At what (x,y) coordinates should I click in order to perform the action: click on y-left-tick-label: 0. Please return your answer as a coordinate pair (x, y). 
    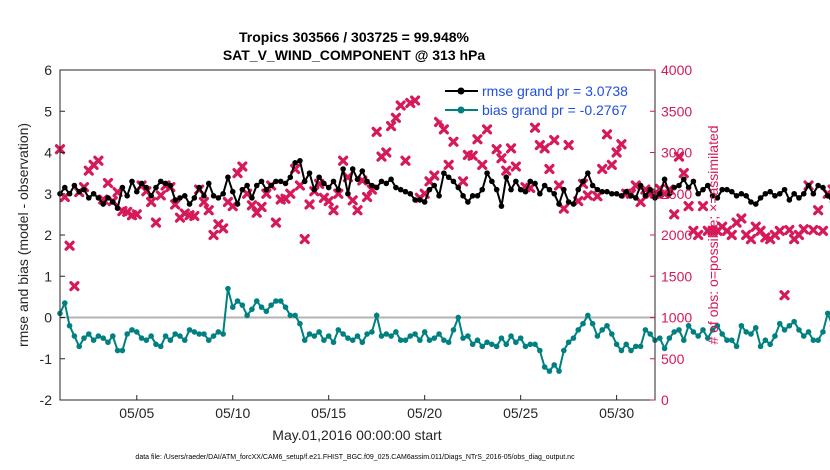
    Looking at the image, I should click on (48, 318).